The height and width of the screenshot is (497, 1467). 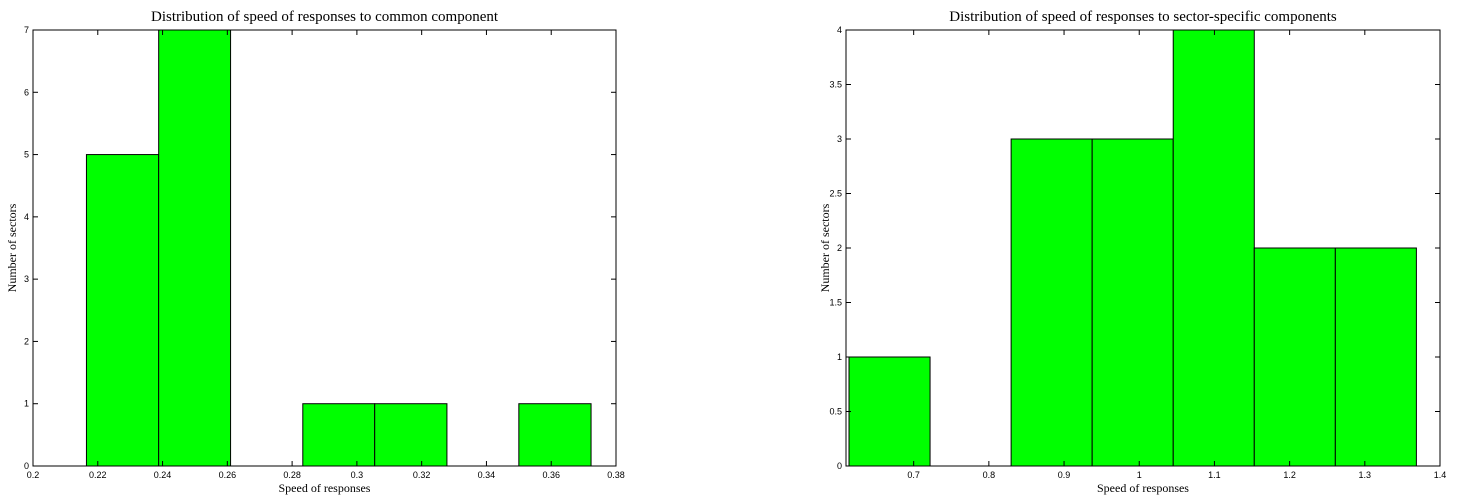 What do you see at coordinates (487, 475) in the screenshot?
I see `x-tick-label: 0.34` at bounding box center [487, 475].